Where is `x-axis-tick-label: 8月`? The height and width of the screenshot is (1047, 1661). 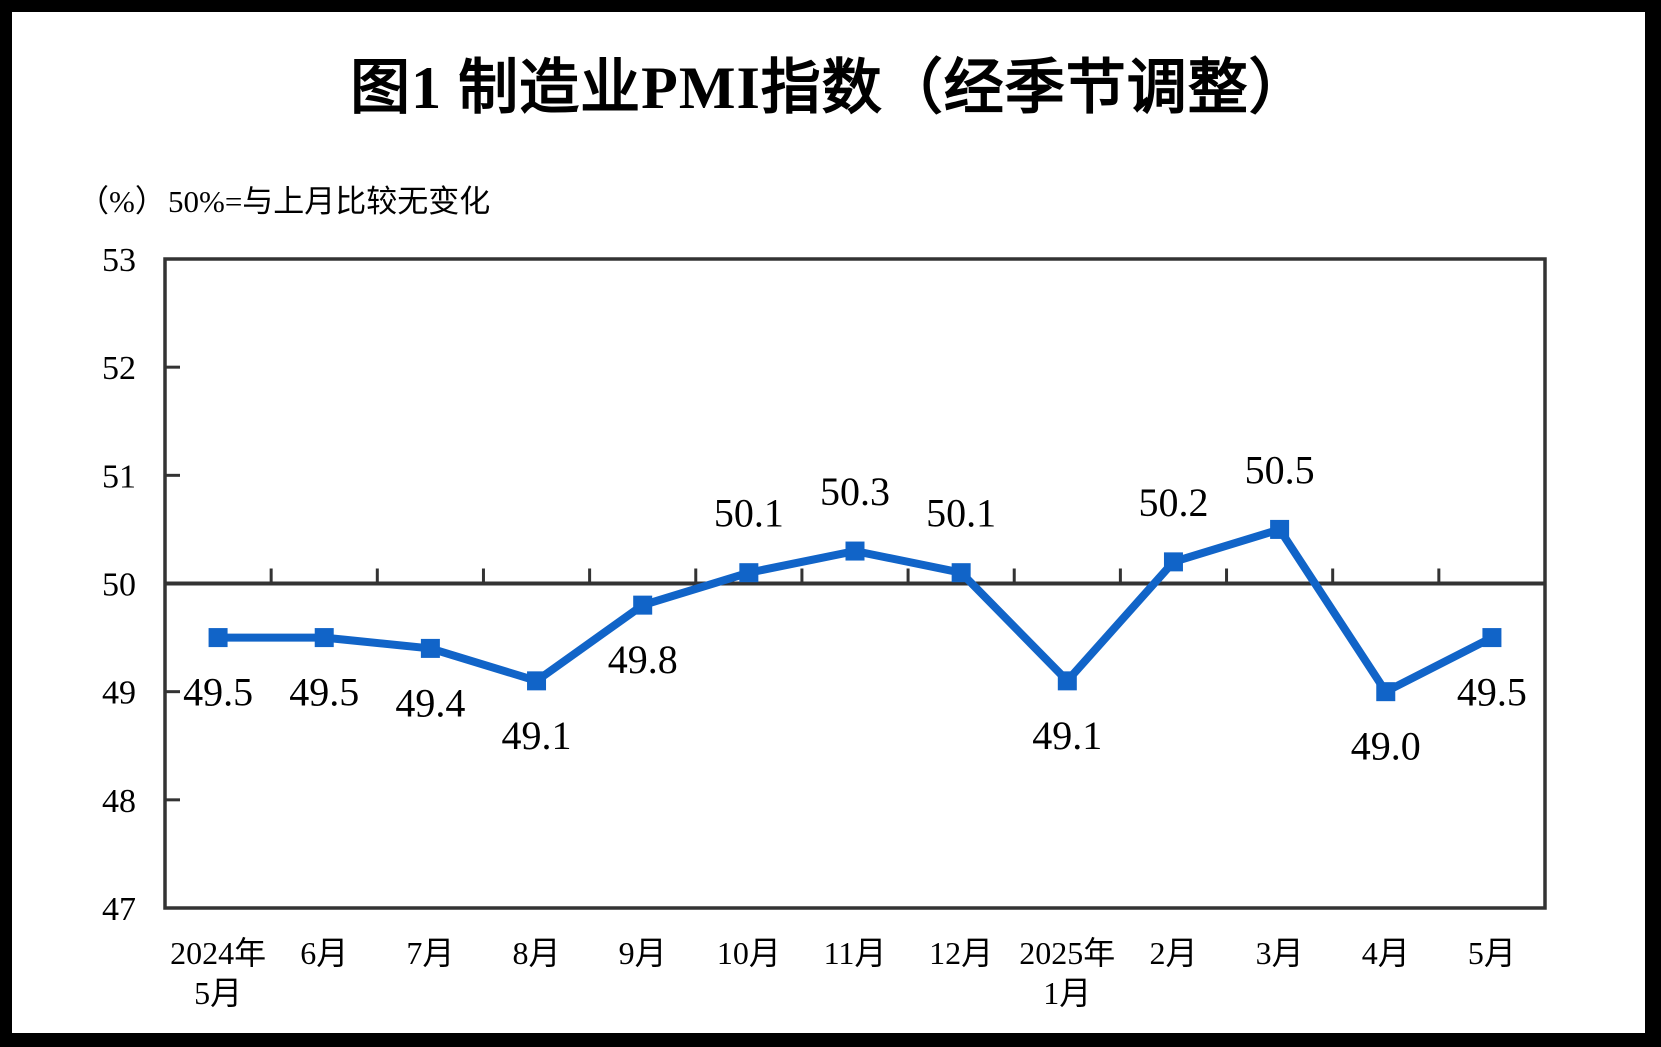 x-axis-tick-label: 8月 is located at coordinates (537, 953).